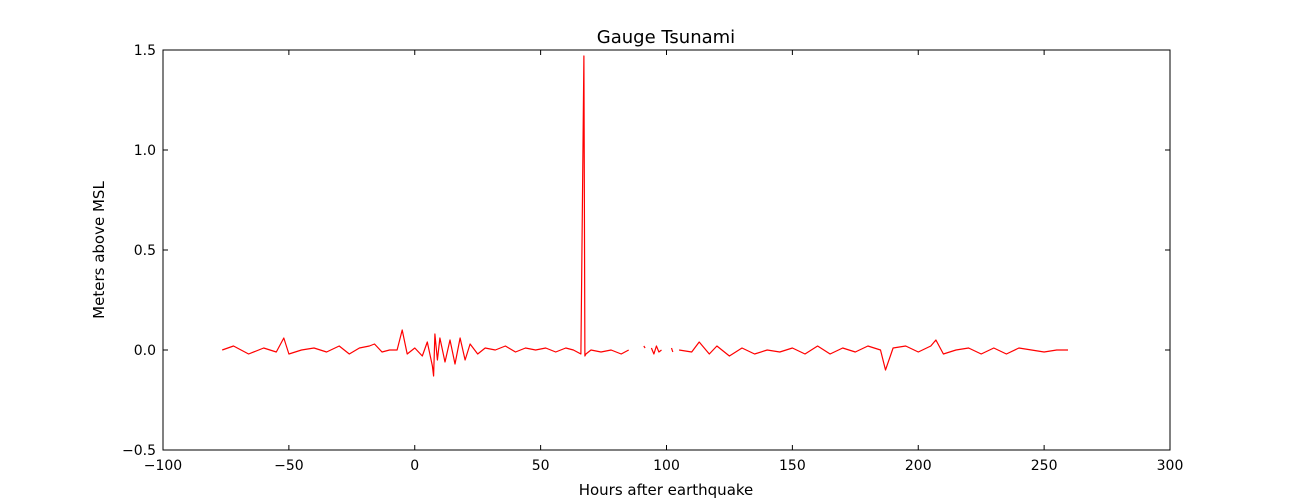 The height and width of the screenshot is (500, 1300). I want to click on y-tick-label: 1.5, so click(145, 51).